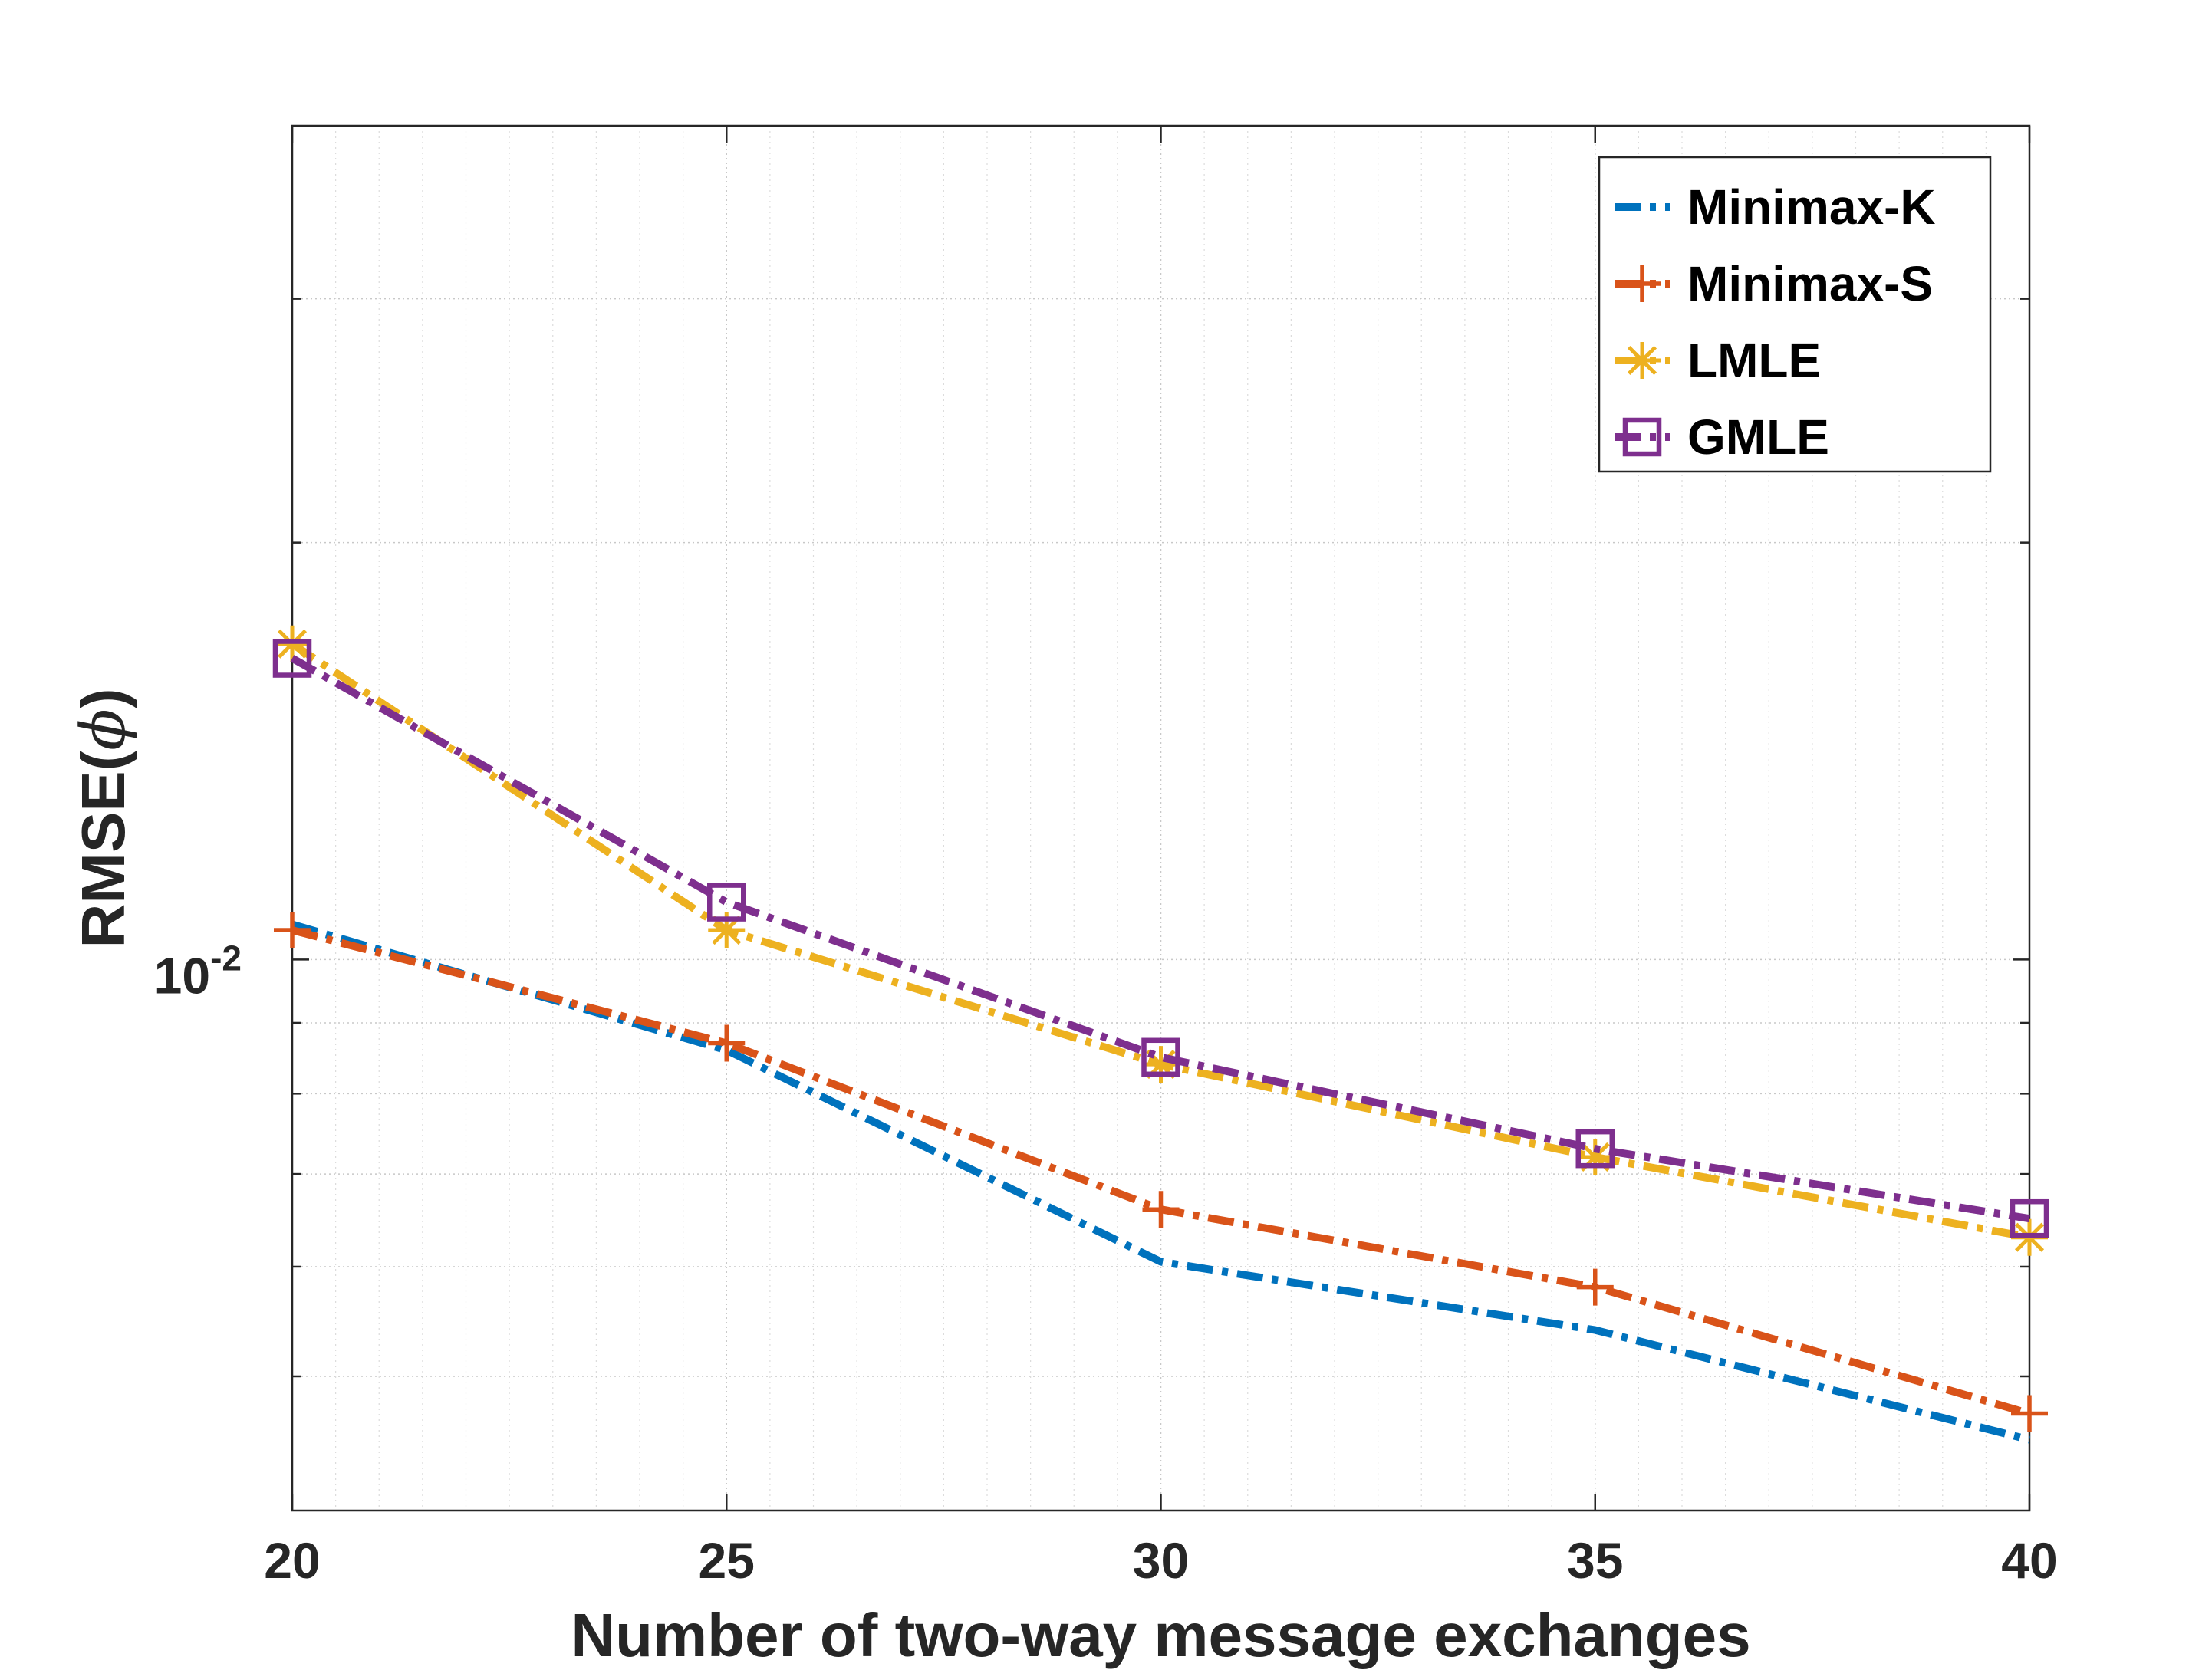  I want to click on legend: Minimax-K Minimax-S LMLE GMLE, so click(1795, 314).